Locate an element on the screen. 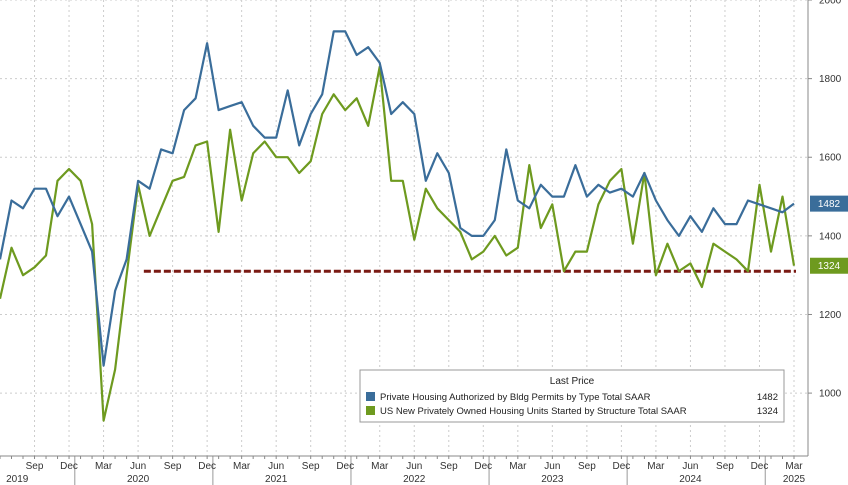 This screenshot has width=848, height=485. y-tick-label: 1200 is located at coordinates (830, 315).